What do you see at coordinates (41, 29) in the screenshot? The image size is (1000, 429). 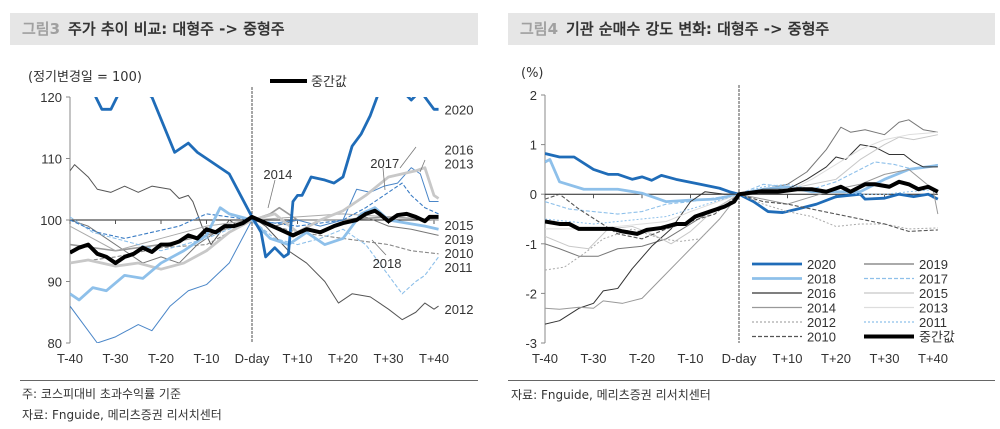 I see `left-figure-label: 그림3` at bounding box center [41, 29].